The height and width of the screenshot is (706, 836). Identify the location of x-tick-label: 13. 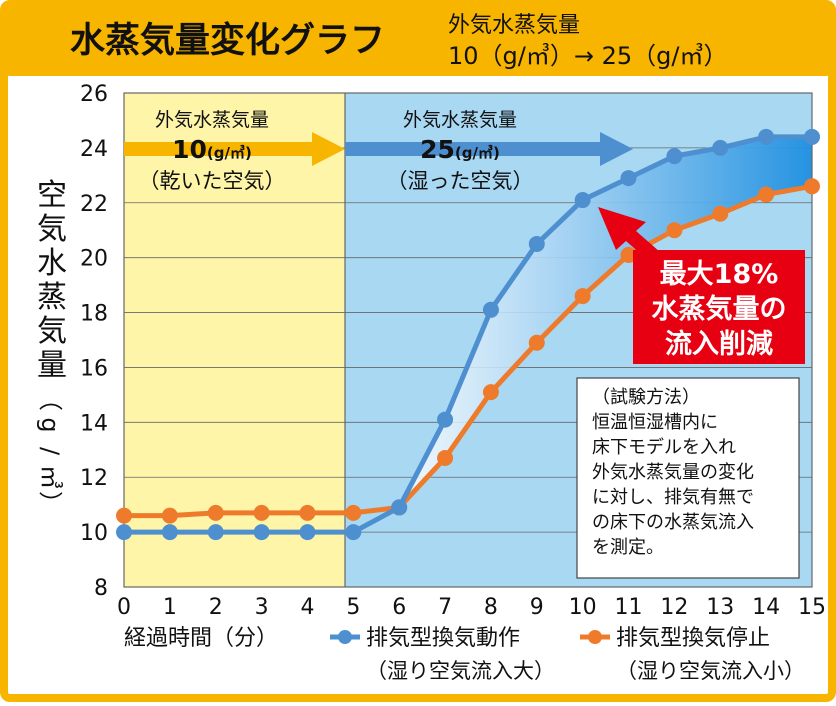
(720, 607).